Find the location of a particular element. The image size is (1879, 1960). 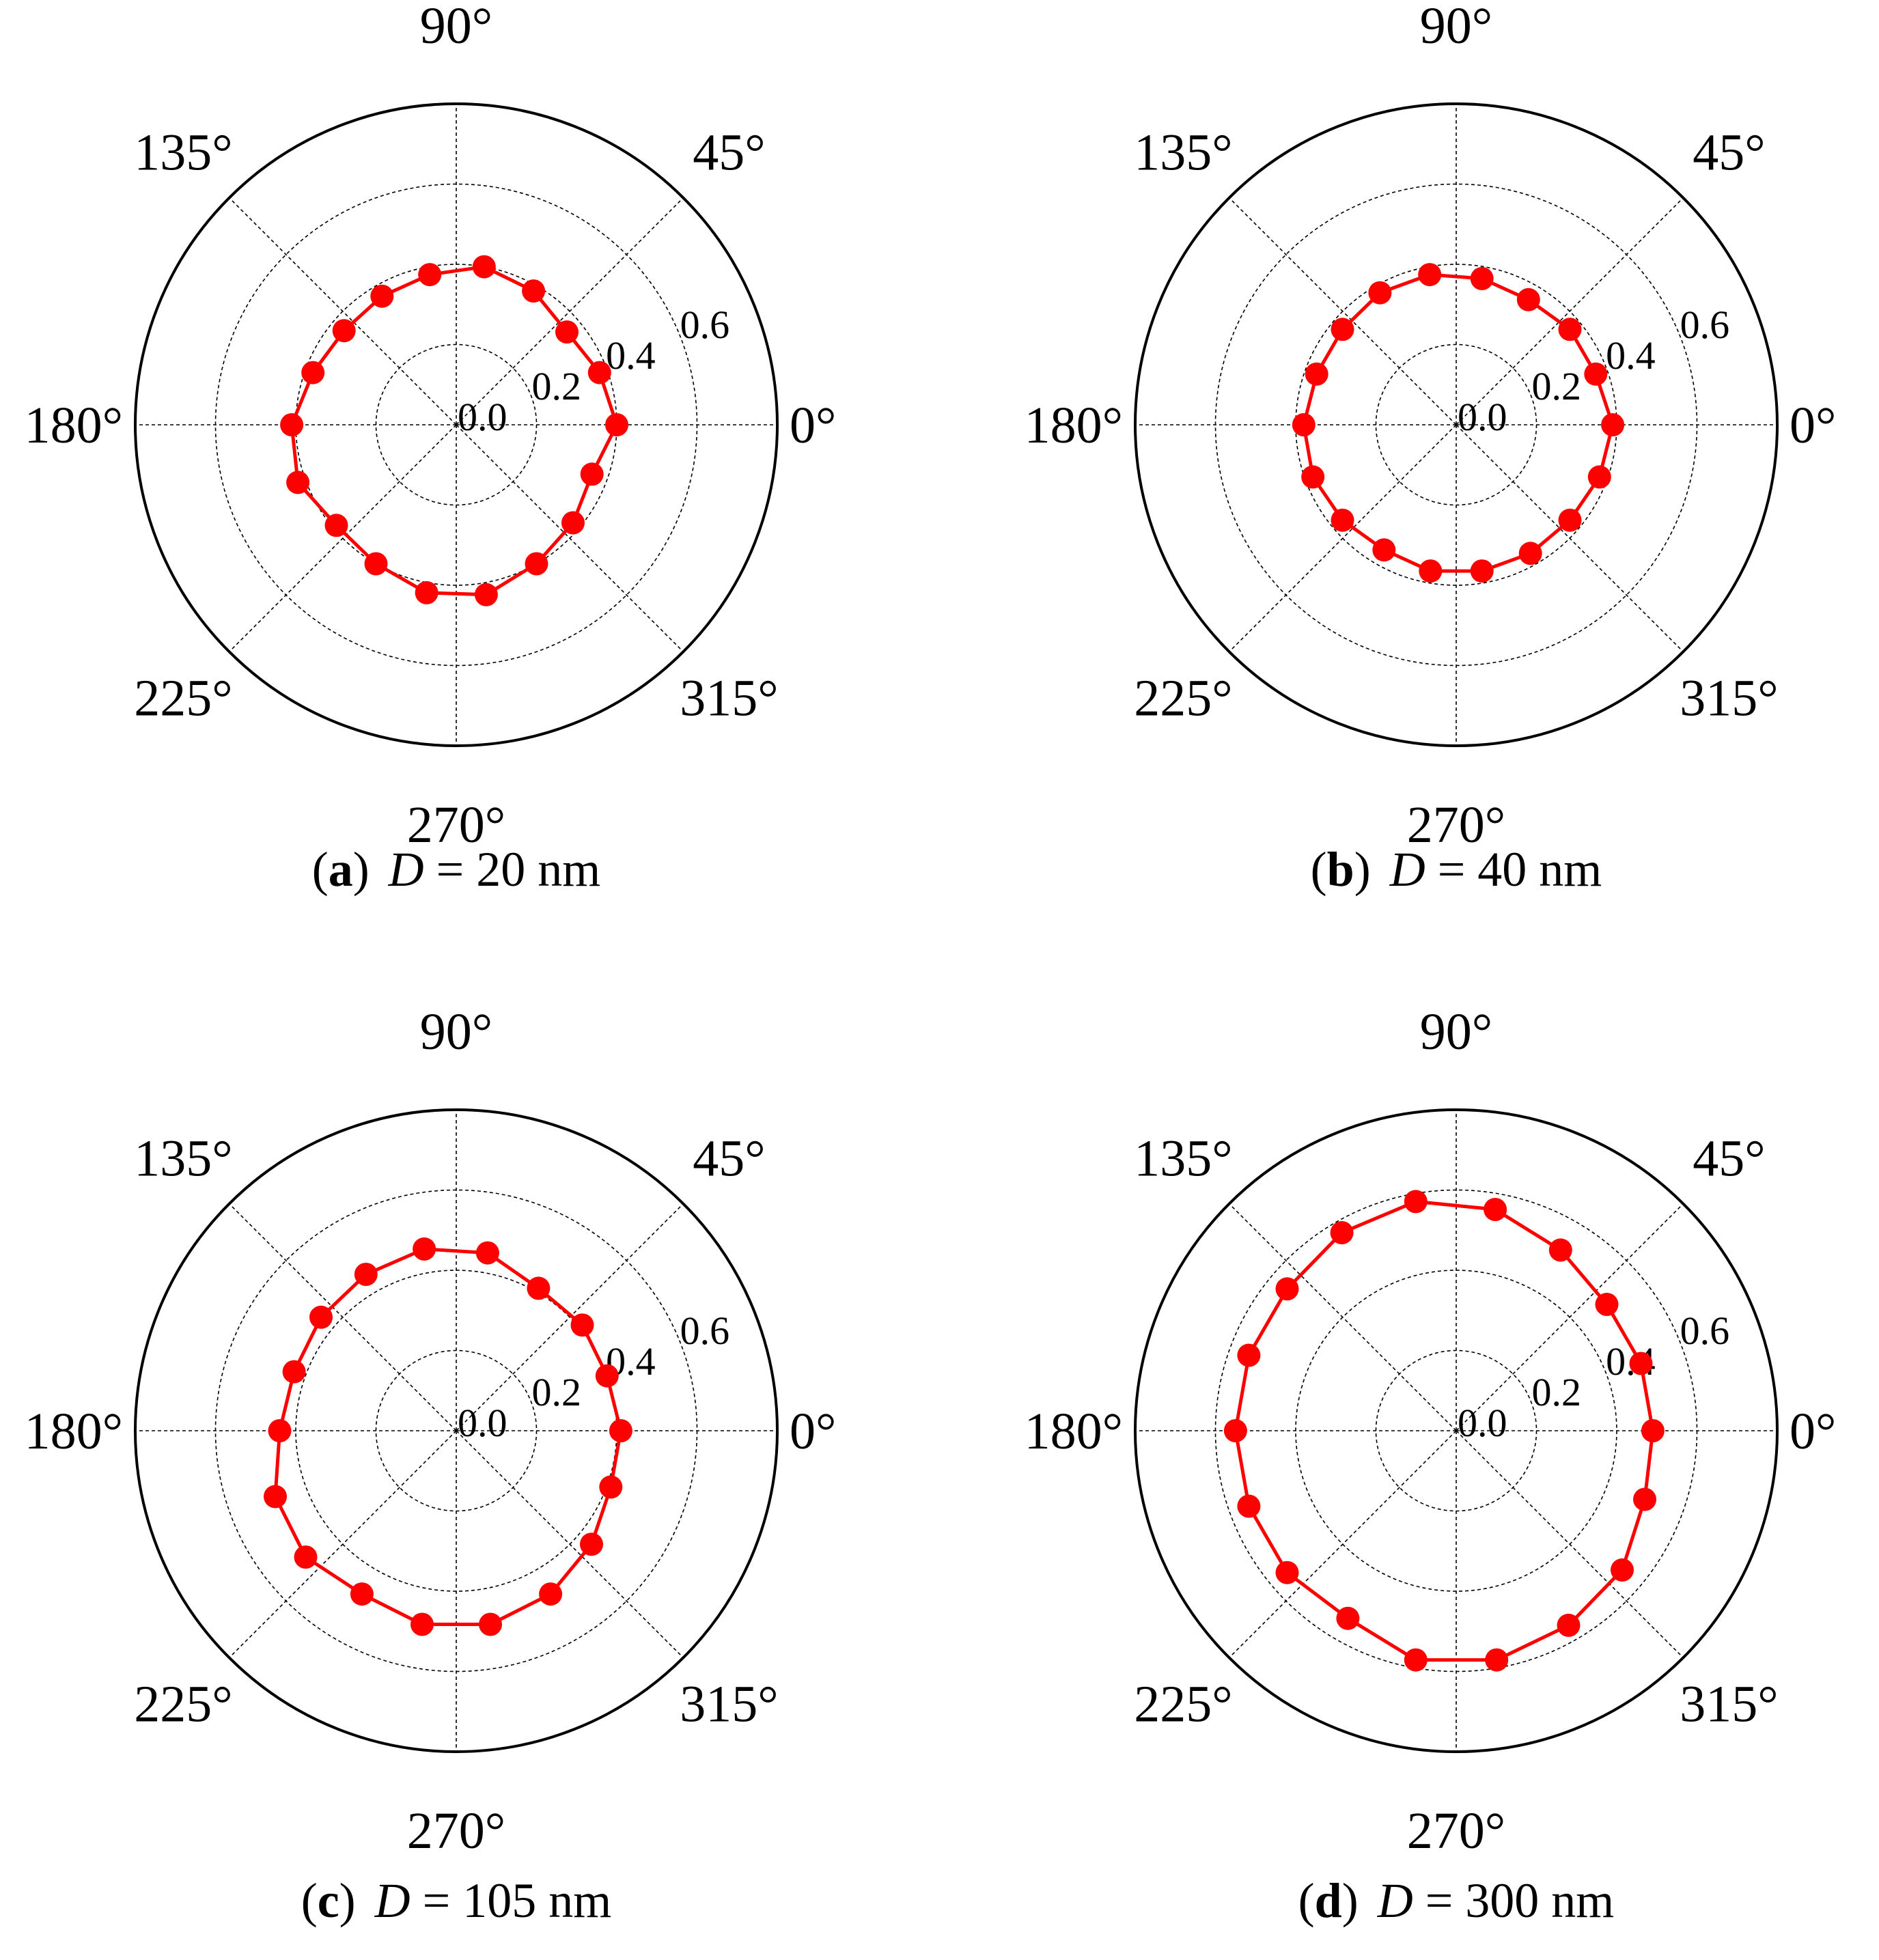

radial-tick-label: 0.4 is located at coordinates (631, 356).